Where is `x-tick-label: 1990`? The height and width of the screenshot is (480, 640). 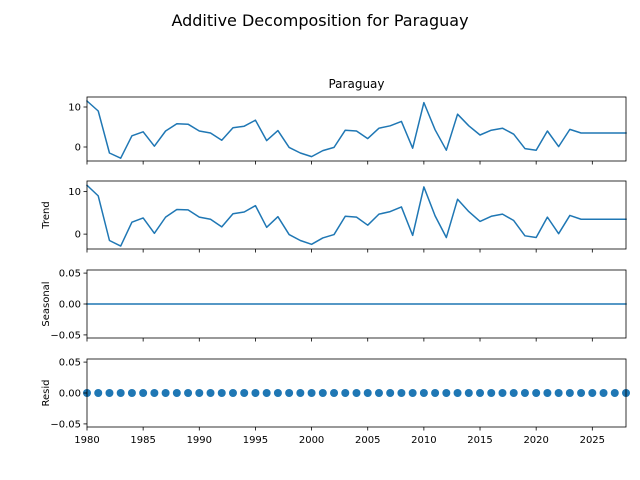 x-tick-label: 1990 is located at coordinates (199, 440).